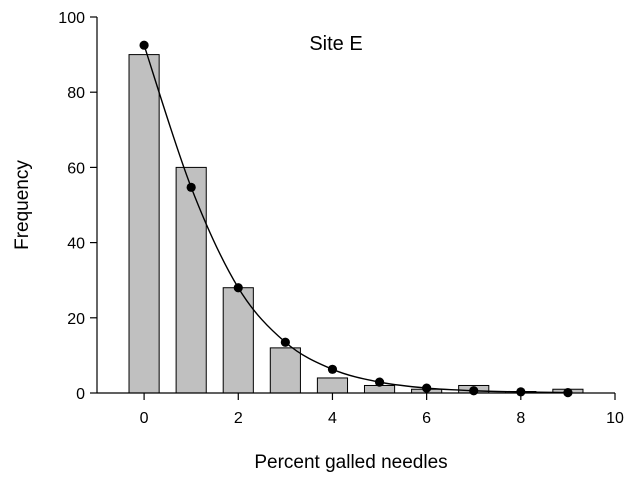 The width and height of the screenshot is (632, 478). What do you see at coordinates (76, 244) in the screenshot?
I see `y-tick-label-40: 40` at bounding box center [76, 244].